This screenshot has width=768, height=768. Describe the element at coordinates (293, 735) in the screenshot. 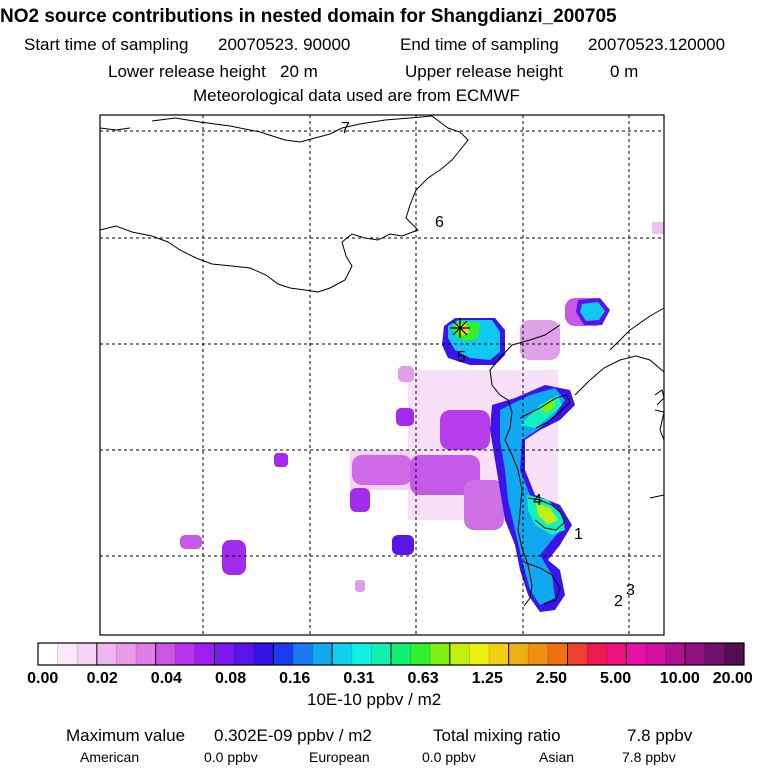

I see `max-value: 0.302E-09 ppbv / m2` at that location.